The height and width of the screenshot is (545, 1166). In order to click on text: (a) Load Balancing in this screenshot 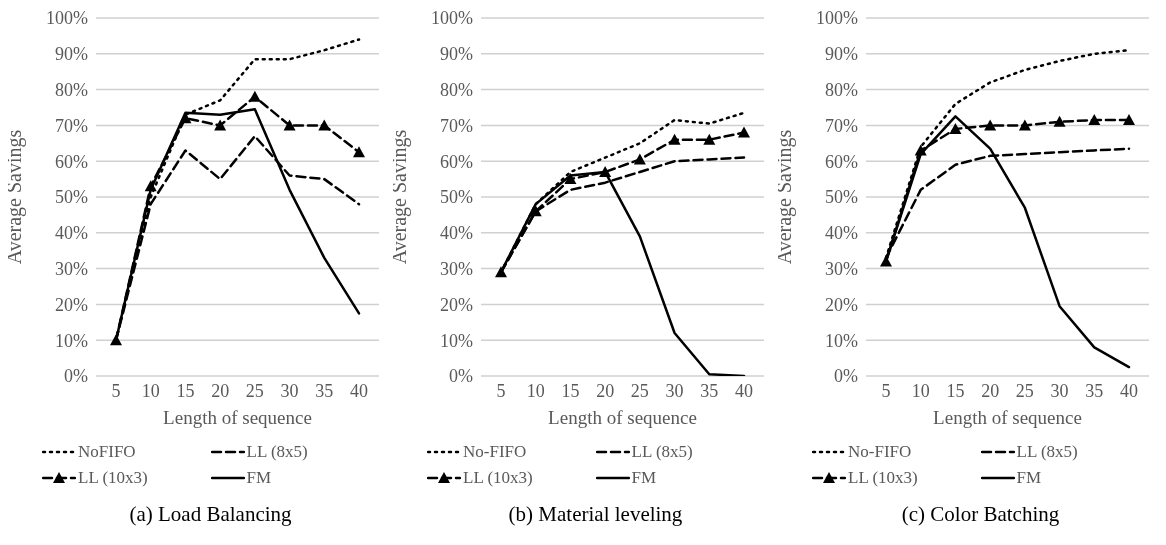, I will do `click(210, 514)`.